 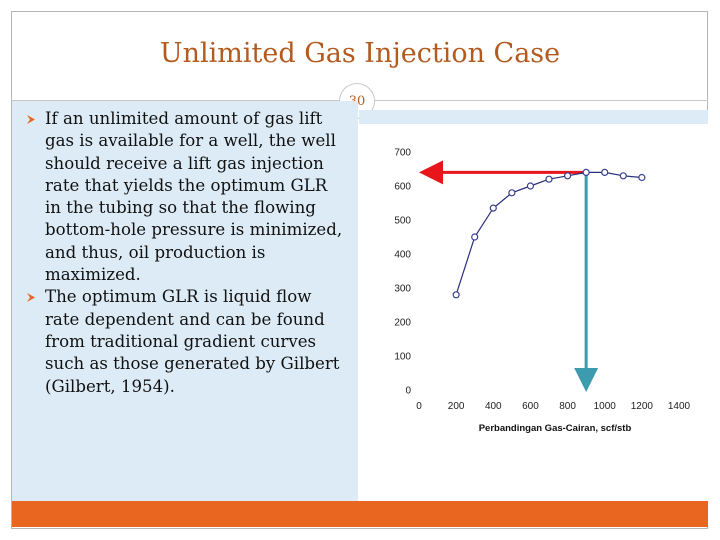 I want to click on bottom-accent-bar, so click(x=360, y=514).